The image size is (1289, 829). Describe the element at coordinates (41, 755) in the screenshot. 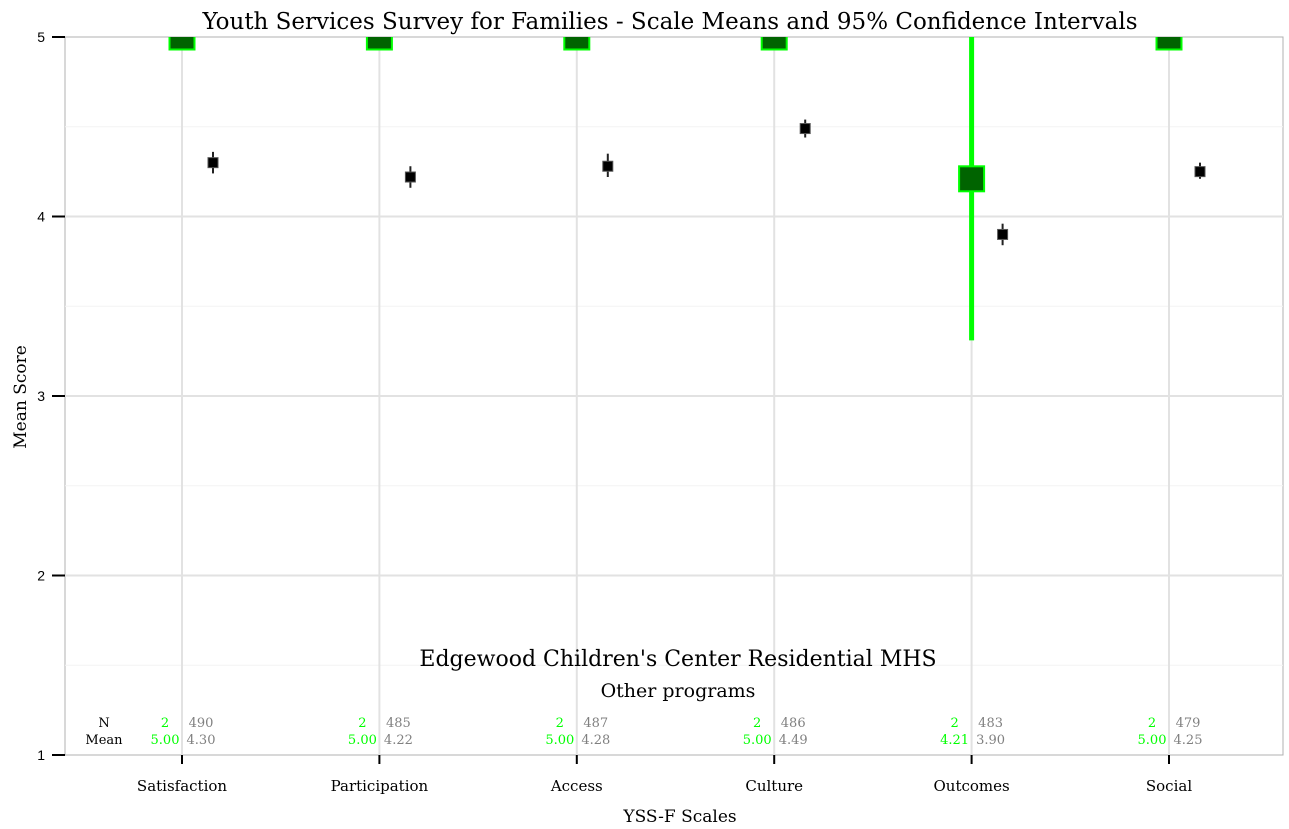

I see `y-tick-label: 1` at that location.